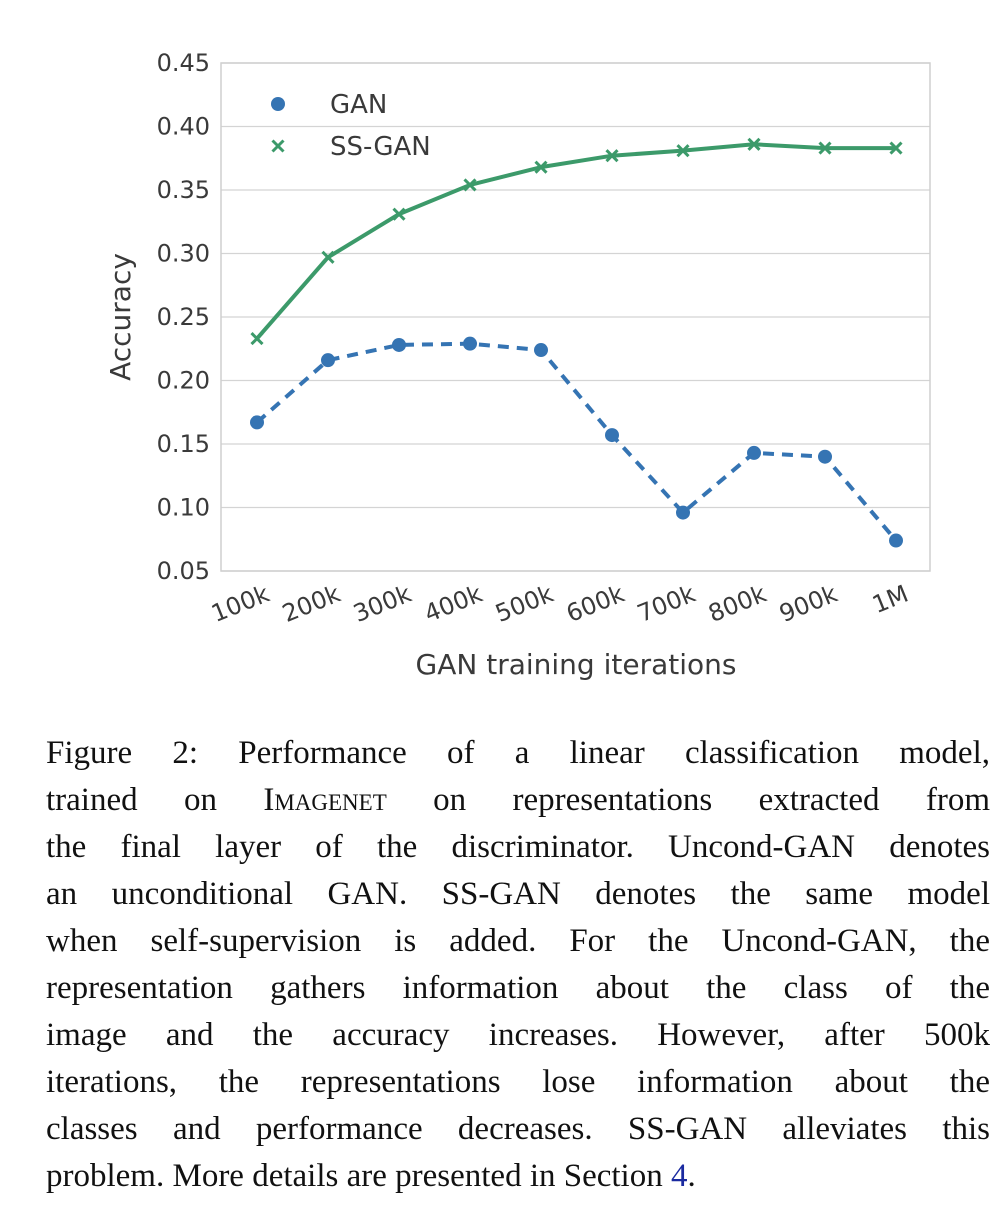 The height and width of the screenshot is (1232, 1008). What do you see at coordinates (453, 604) in the screenshot?
I see `x-tick-label: 400k` at bounding box center [453, 604].